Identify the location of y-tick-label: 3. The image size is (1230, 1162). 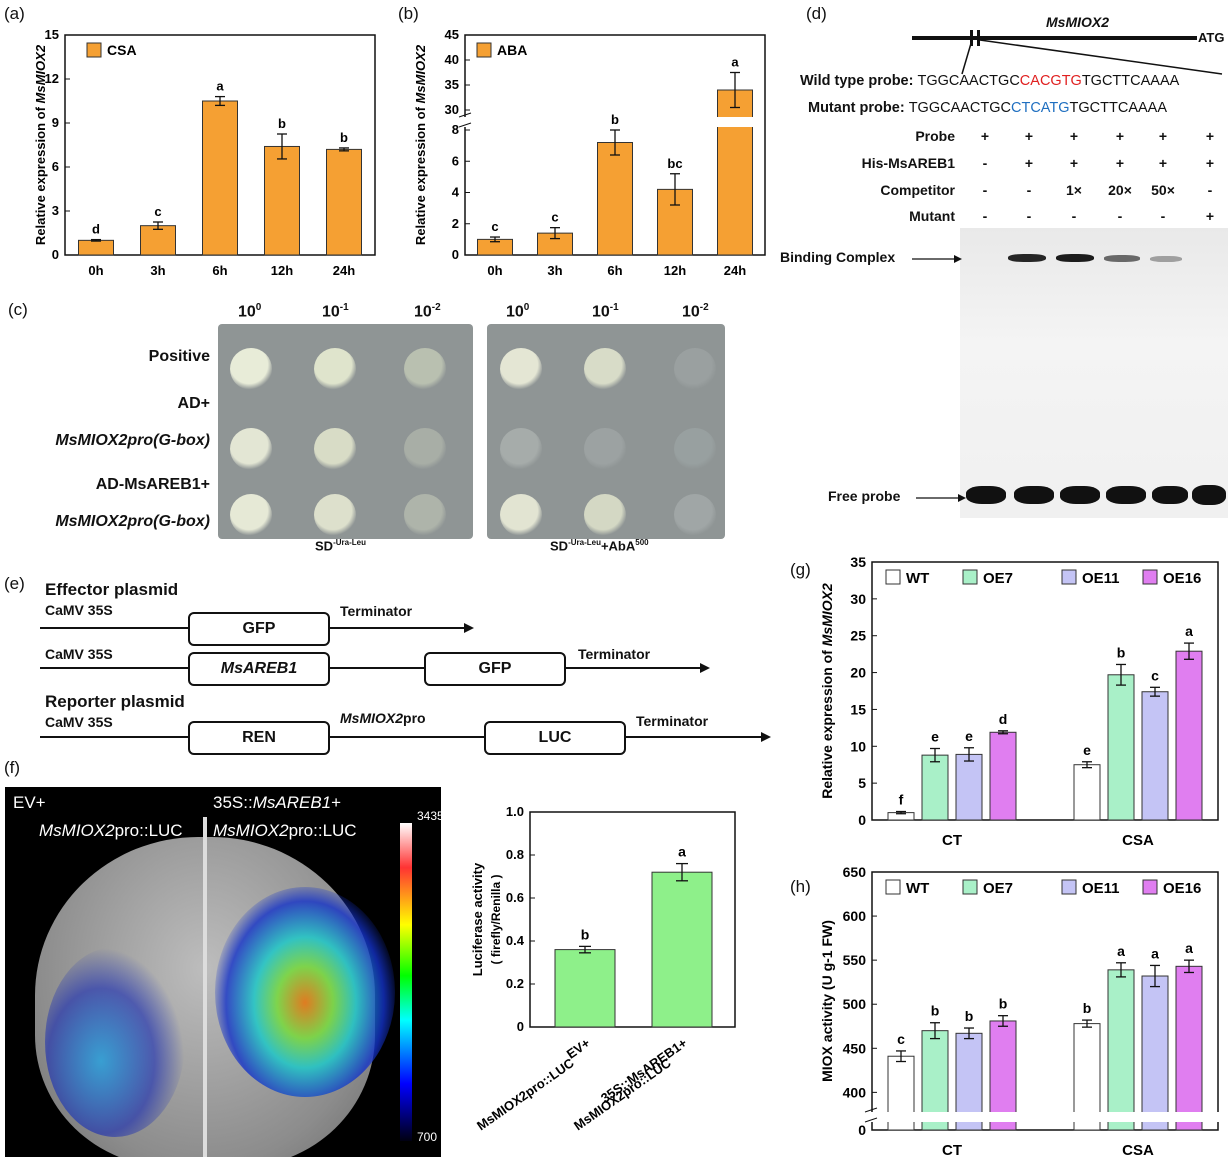
(55, 210).